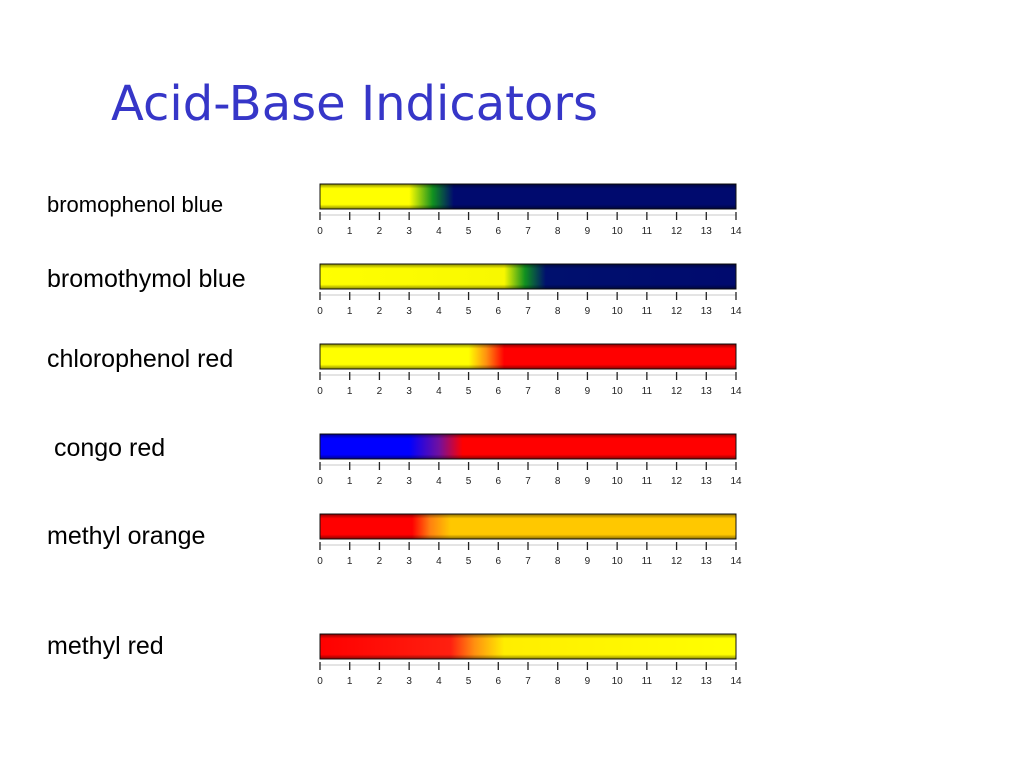  I want to click on indicator-label: chlorophenol red, so click(140, 359).